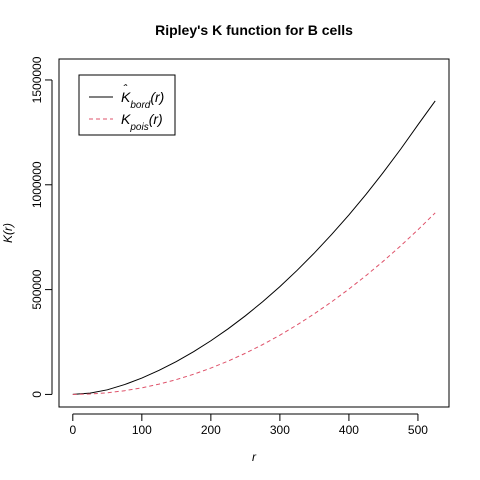 This screenshot has height=480, width=480. Describe the element at coordinates (41, 227) in the screenshot. I see `y-axis: 0 500000 1000000 1500000` at that location.